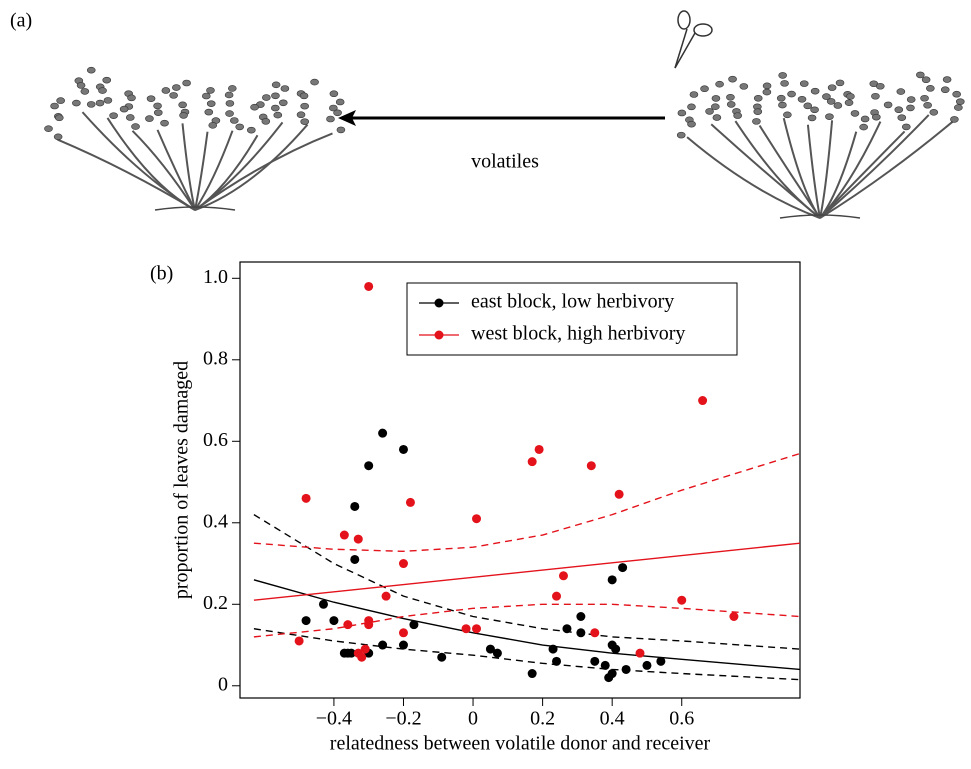 The width and height of the screenshot is (971, 769). Describe the element at coordinates (215, 277) in the screenshot. I see `y-tick-label: 1.0` at that location.